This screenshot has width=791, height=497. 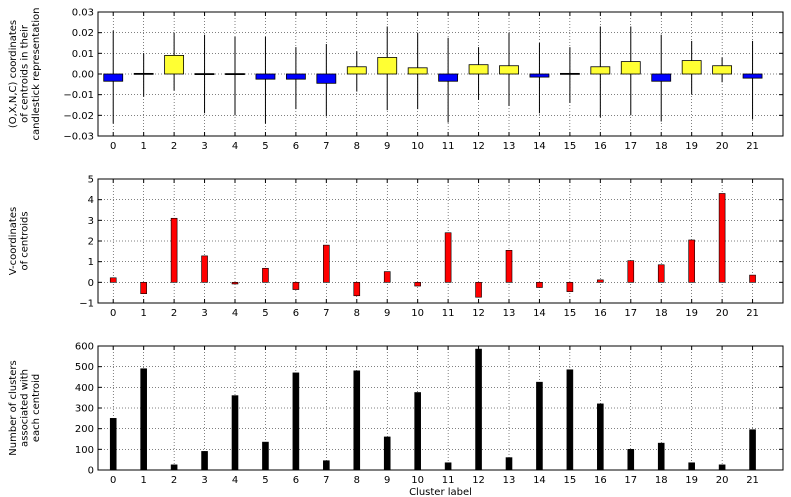 I want to click on y-axis-label: Number of clusters, so click(x=13, y=407).